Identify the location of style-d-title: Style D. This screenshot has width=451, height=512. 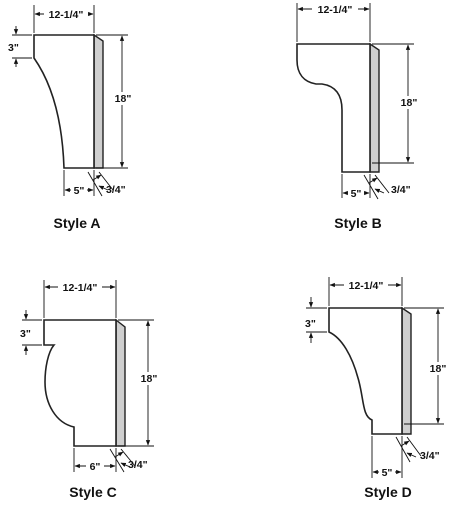
(387, 492).